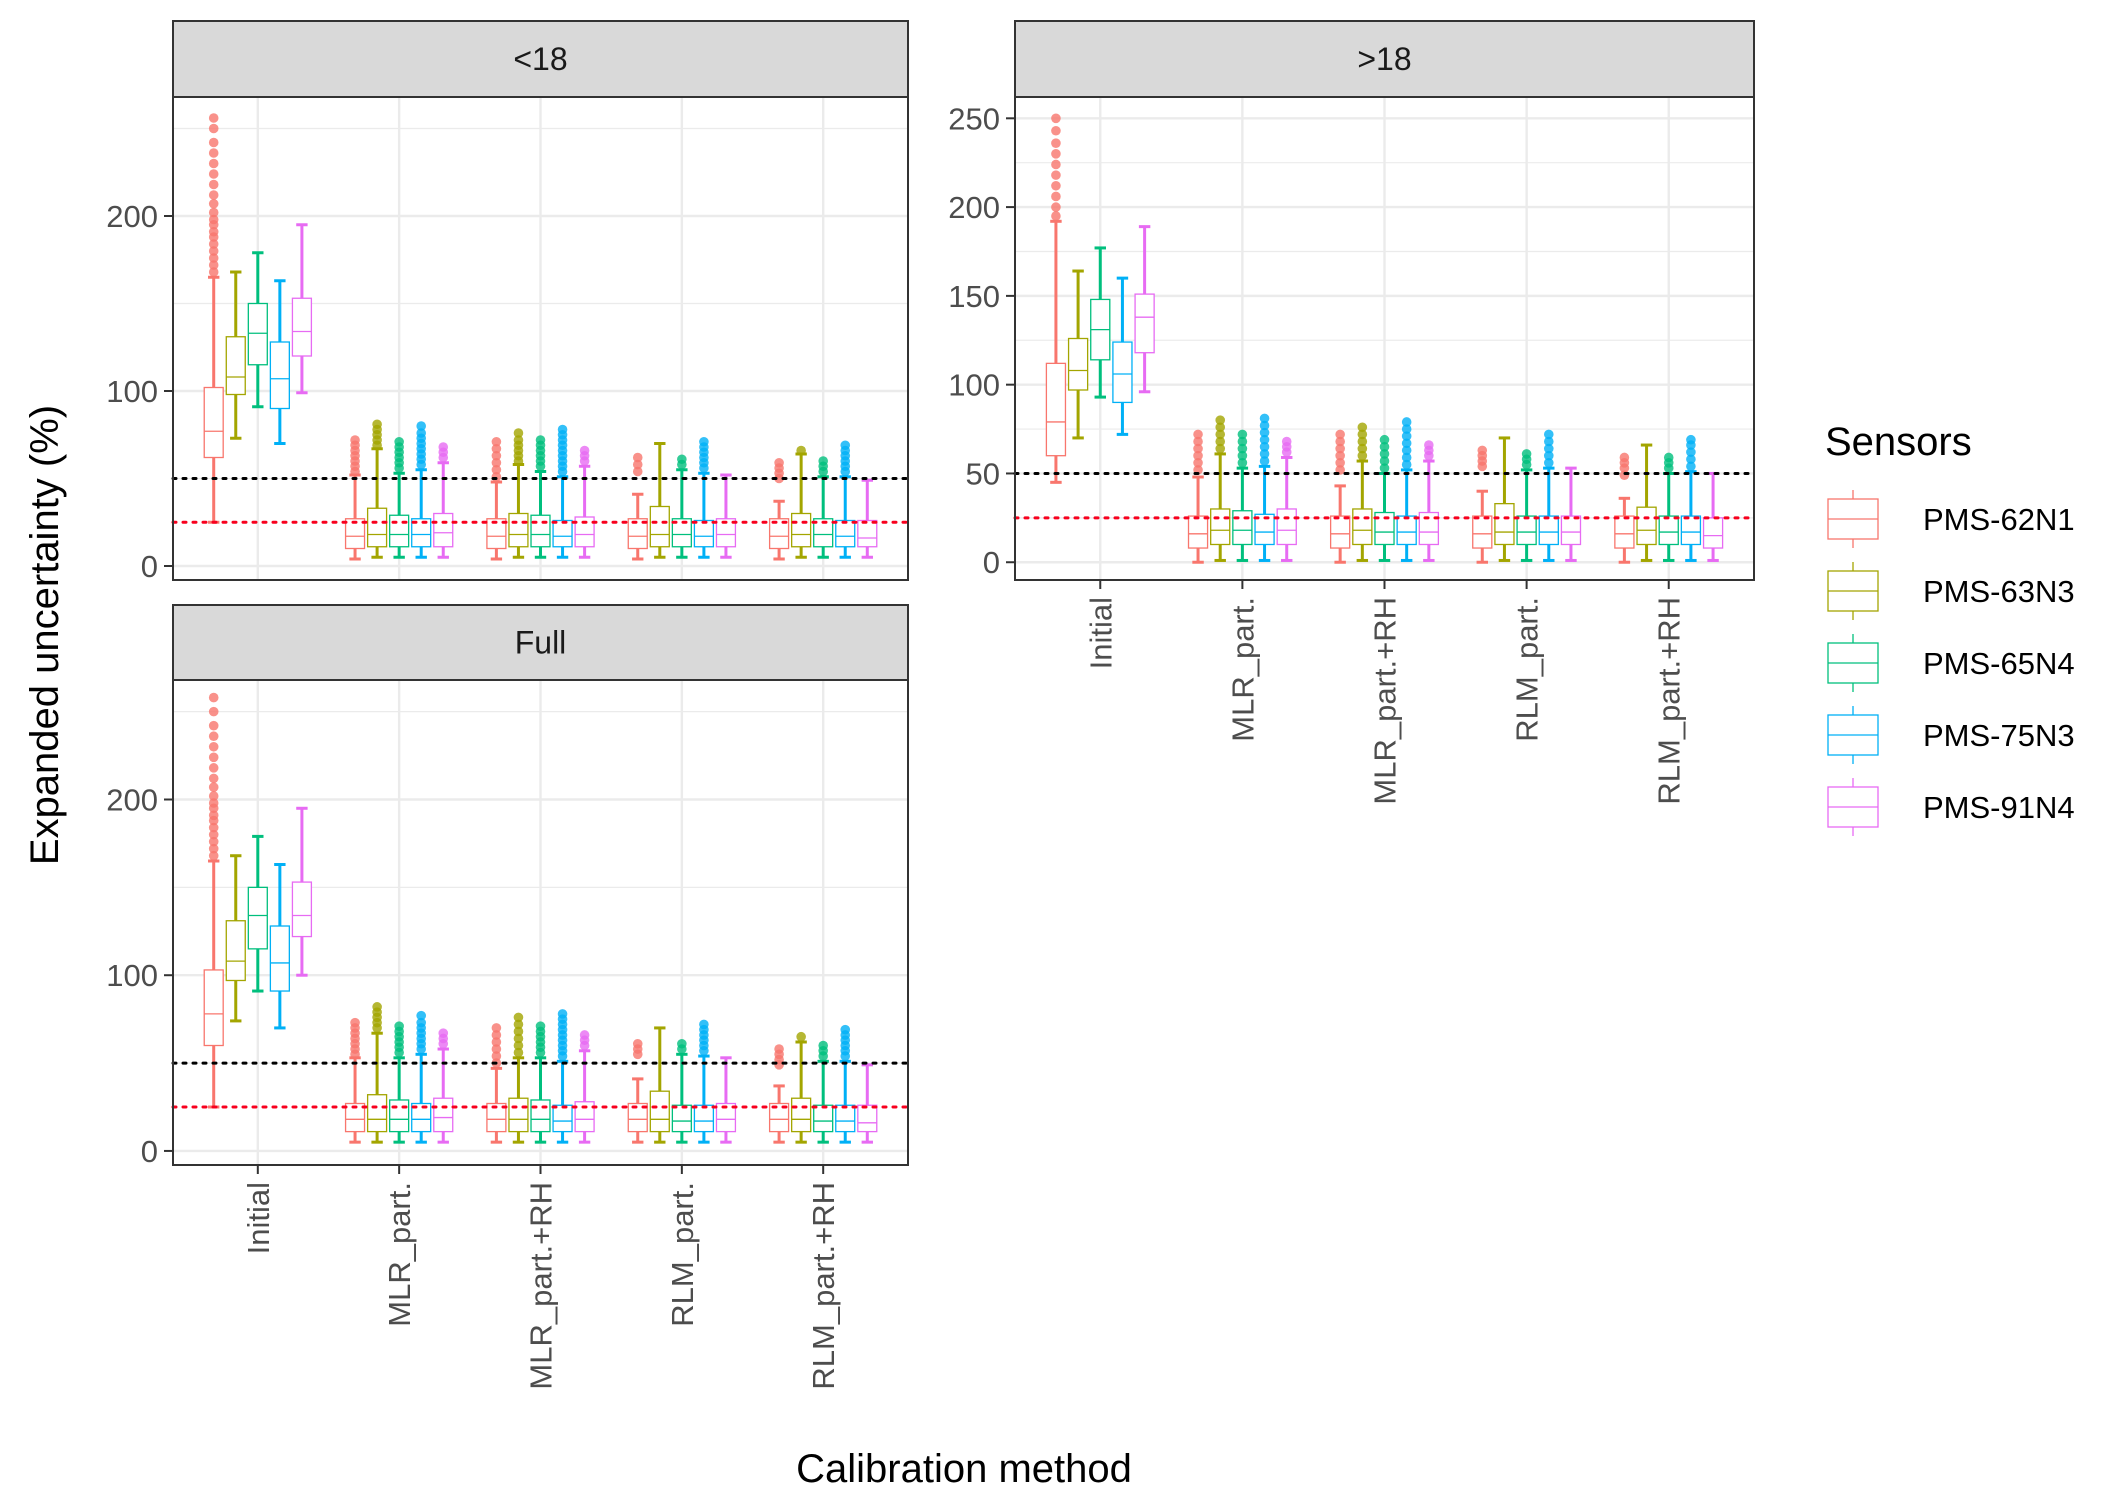 This screenshot has width=2125, height=1504. What do you see at coordinates (45, 635) in the screenshot?
I see `y-axis-title: Expanded uncertainty (%)` at bounding box center [45, 635].